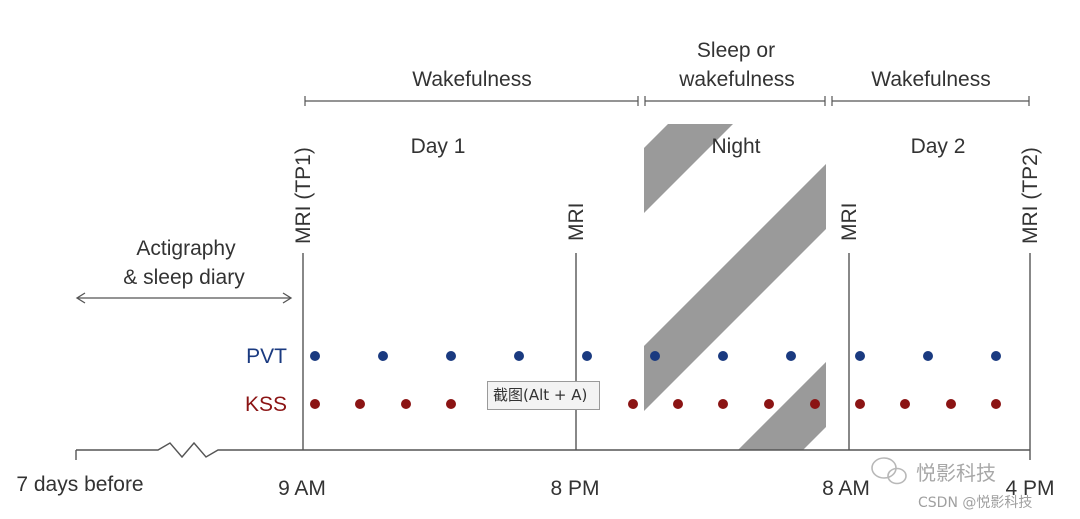  What do you see at coordinates (735, 101) in the screenshot?
I see `phase-bracket-sleep` at bounding box center [735, 101].